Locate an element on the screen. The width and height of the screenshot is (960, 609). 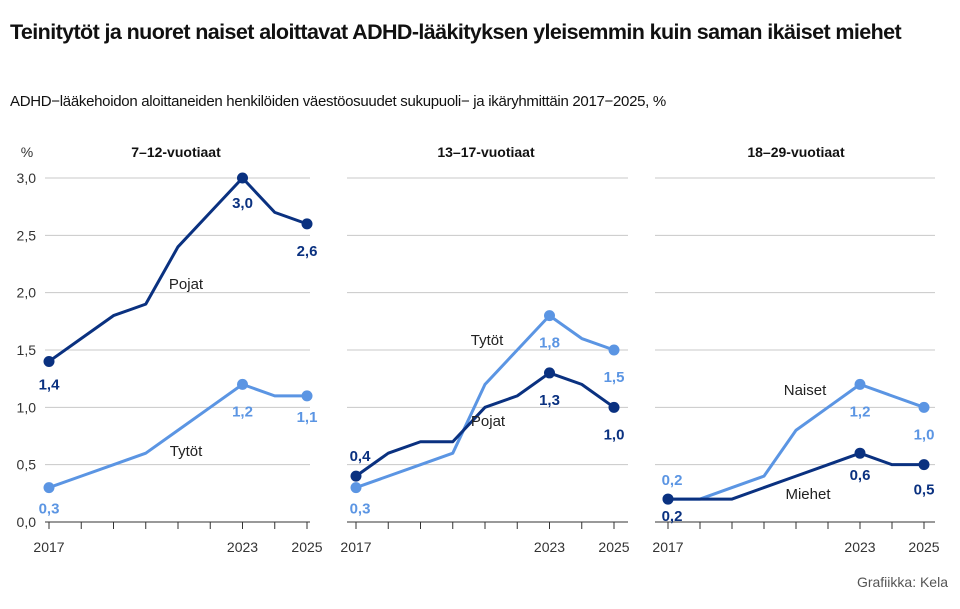
y-tick-label: 1,5 is located at coordinates (27, 350).